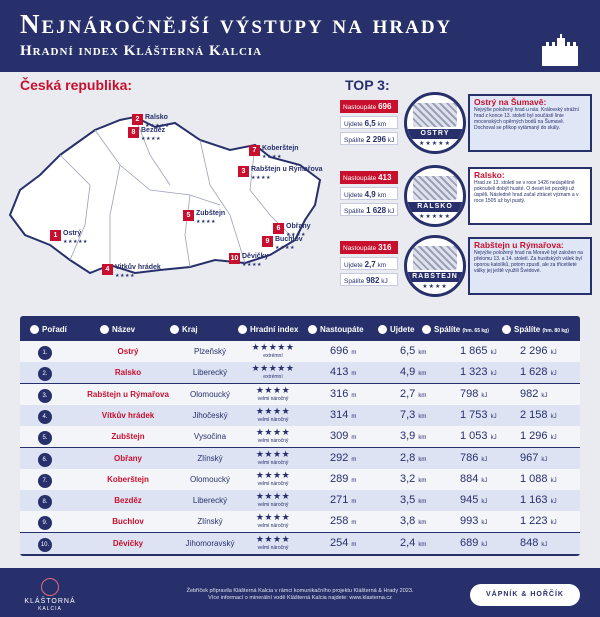 Image resolution: width=600 pixels, height=617 pixels. I want to click on ascent-value: 289 m, so click(343, 478).